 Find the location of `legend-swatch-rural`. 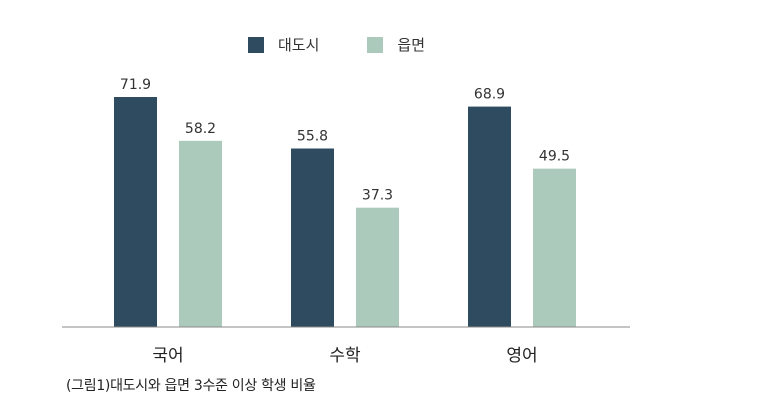

legend-swatch-rural is located at coordinates (375, 44).